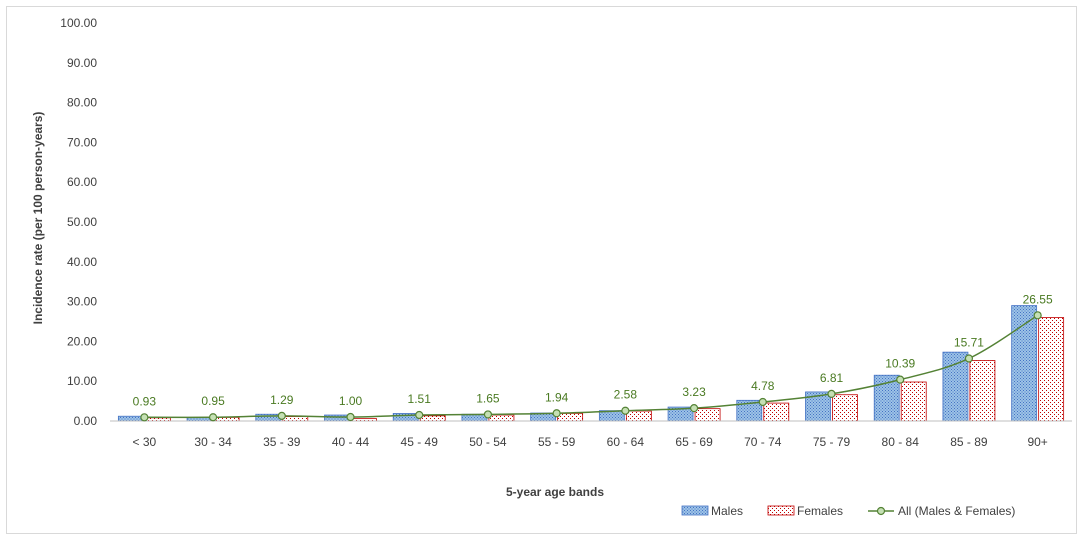  What do you see at coordinates (832, 378) in the screenshot?
I see `data-label-all: 6.81` at bounding box center [832, 378].